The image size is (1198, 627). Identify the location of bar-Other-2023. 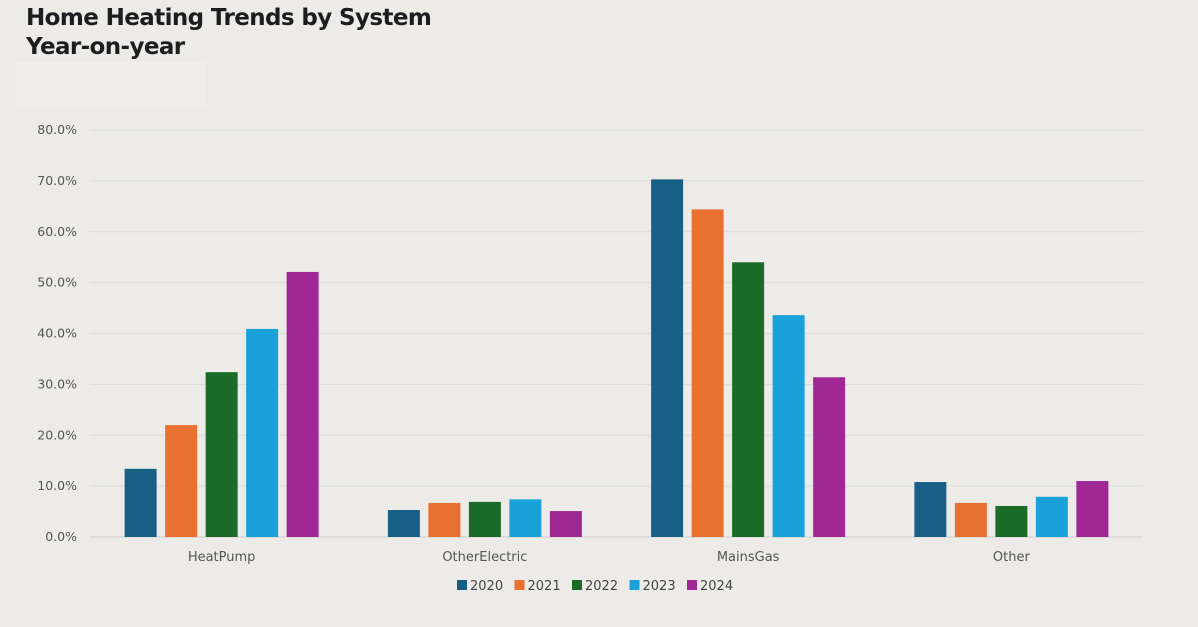
(1051, 516).